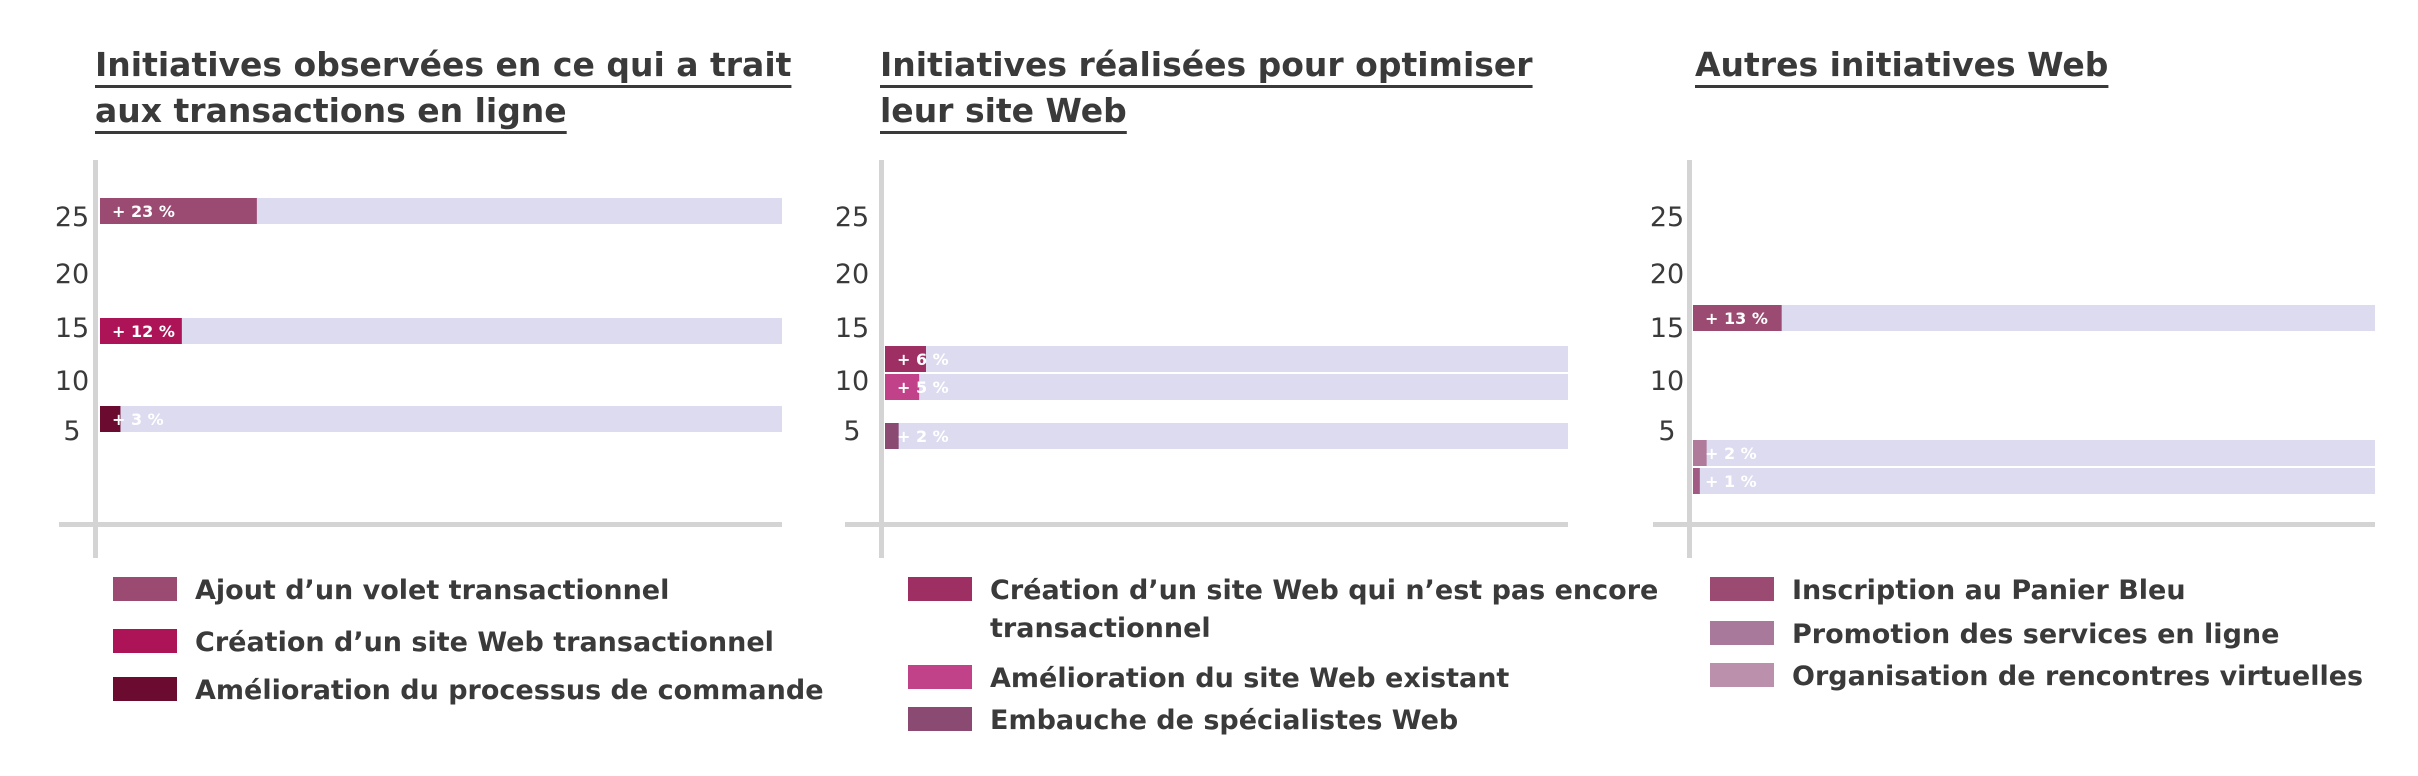 Image resolution: width=2418 pixels, height=776 pixels. Describe the element at coordinates (1206, 64) in the screenshot. I see `chart-title-line-1: Initiatives réalisées pour optimiser` at that location.